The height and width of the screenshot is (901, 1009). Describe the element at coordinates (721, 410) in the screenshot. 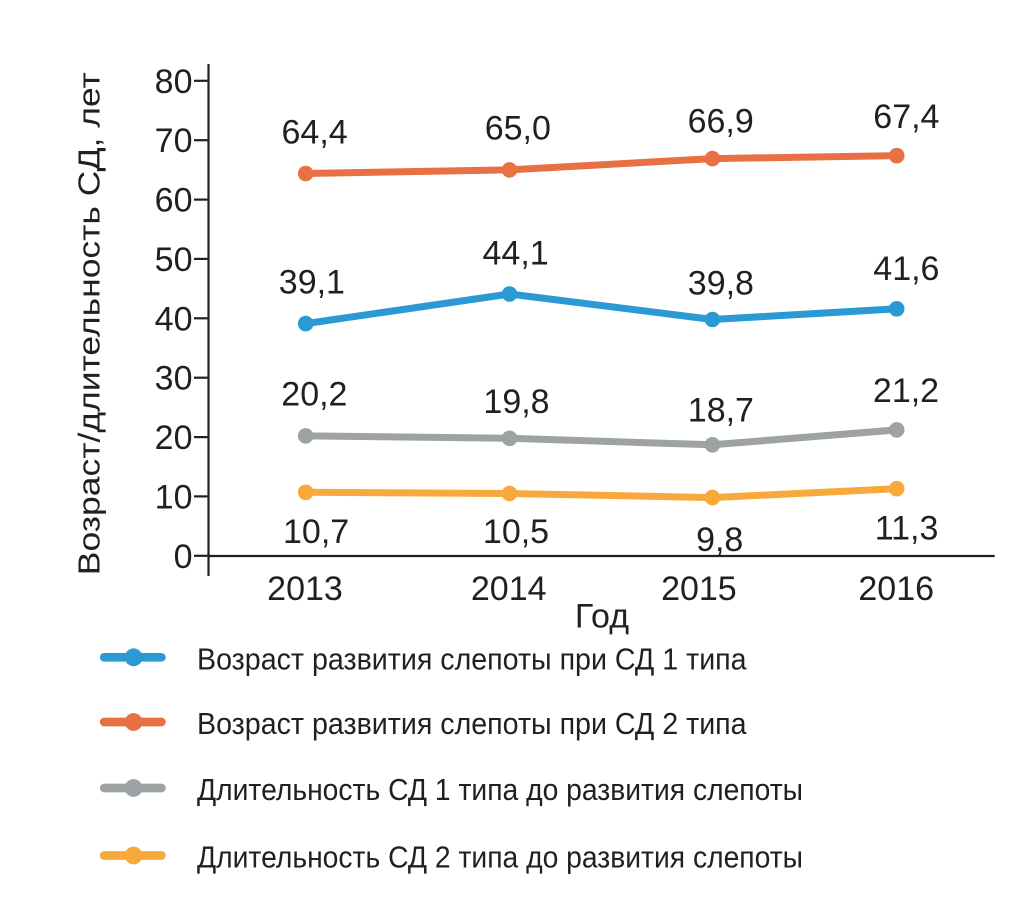

I see `svg-text: 18,7` at that location.